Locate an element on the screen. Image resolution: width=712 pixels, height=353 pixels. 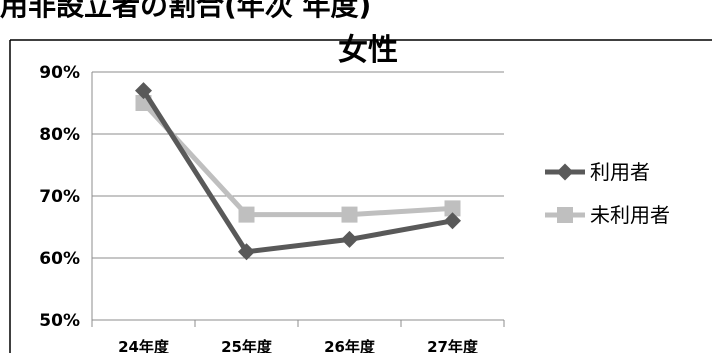
legend-item: 未利用者 is located at coordinates (607, 215).